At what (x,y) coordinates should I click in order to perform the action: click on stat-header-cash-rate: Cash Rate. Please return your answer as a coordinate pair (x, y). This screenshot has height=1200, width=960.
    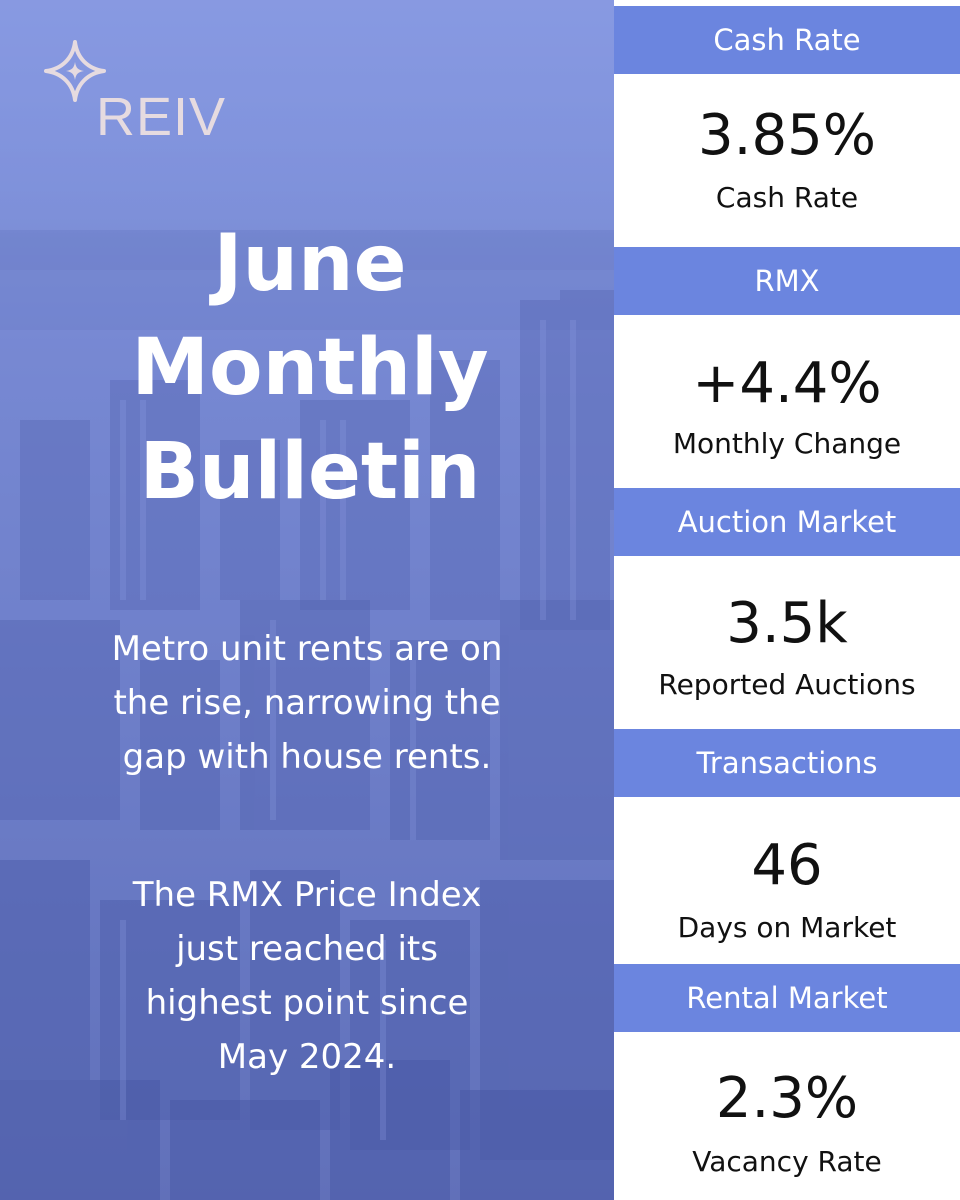
    Looking at the image, I should click on (787, 40).